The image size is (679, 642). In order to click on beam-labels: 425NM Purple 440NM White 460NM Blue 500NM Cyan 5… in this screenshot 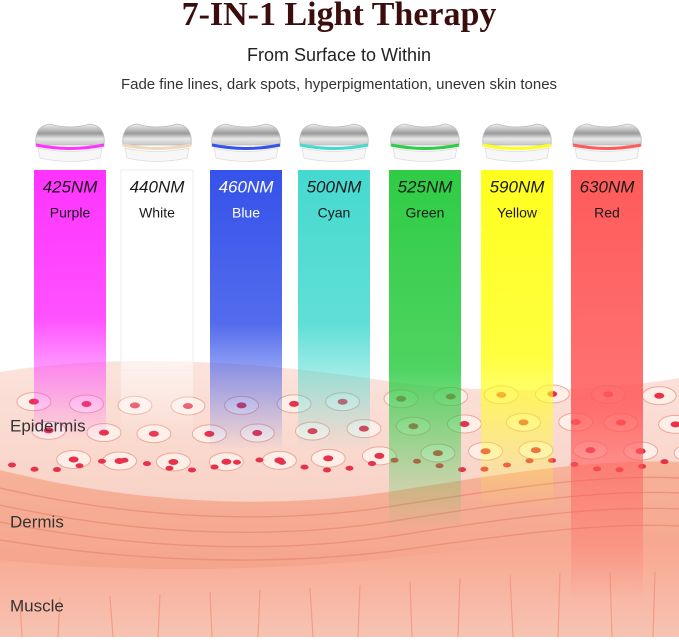, I will do `click(339, 198)`.